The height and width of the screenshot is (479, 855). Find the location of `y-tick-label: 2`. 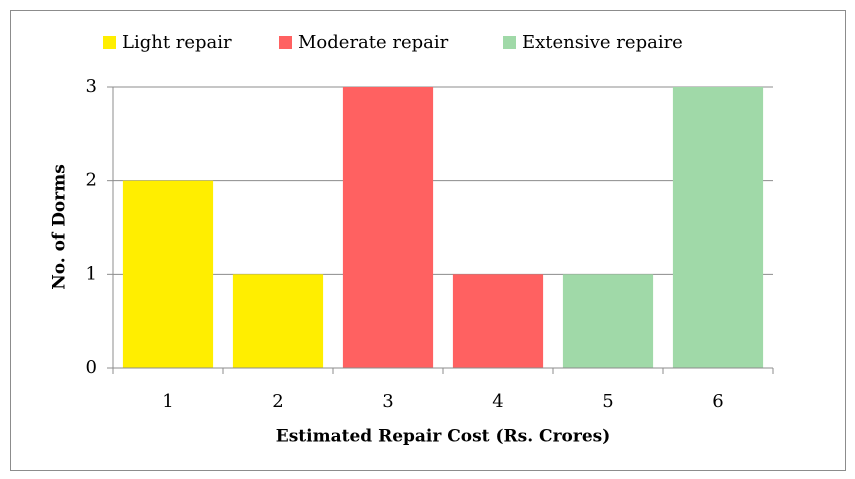

y-tick-label: 2 is located at coordinates (91, 180).